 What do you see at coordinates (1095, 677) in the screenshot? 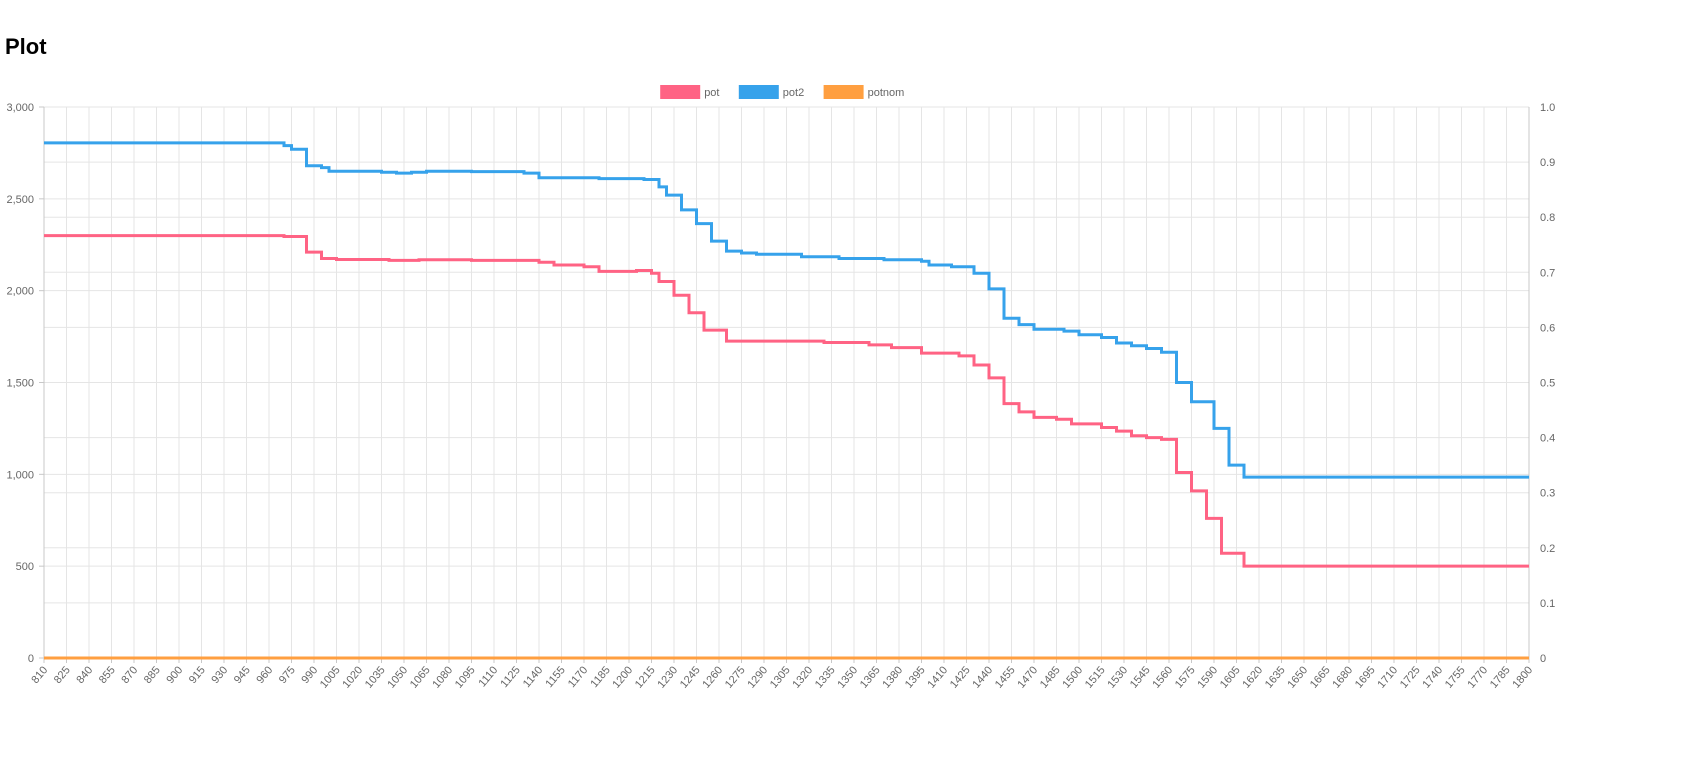
I see `x-axis-tick-label: 1515` at bounding box center [1095, 677].